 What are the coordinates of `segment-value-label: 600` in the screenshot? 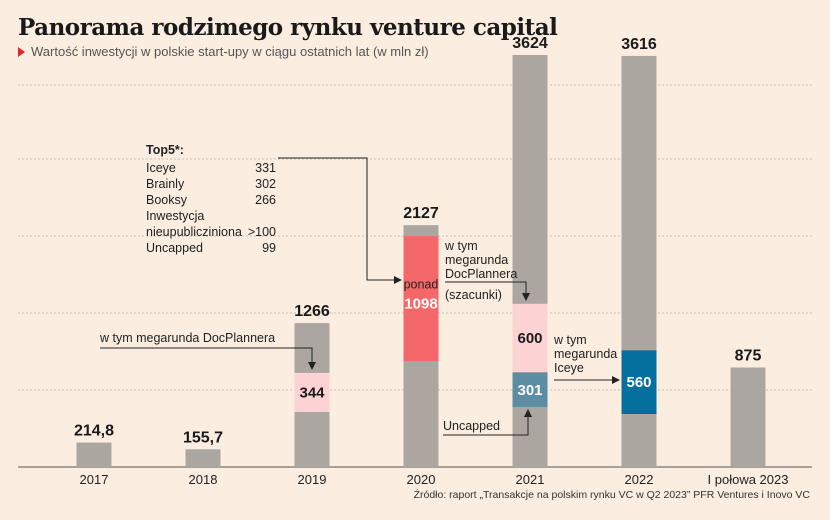 It's located at (529, 338).